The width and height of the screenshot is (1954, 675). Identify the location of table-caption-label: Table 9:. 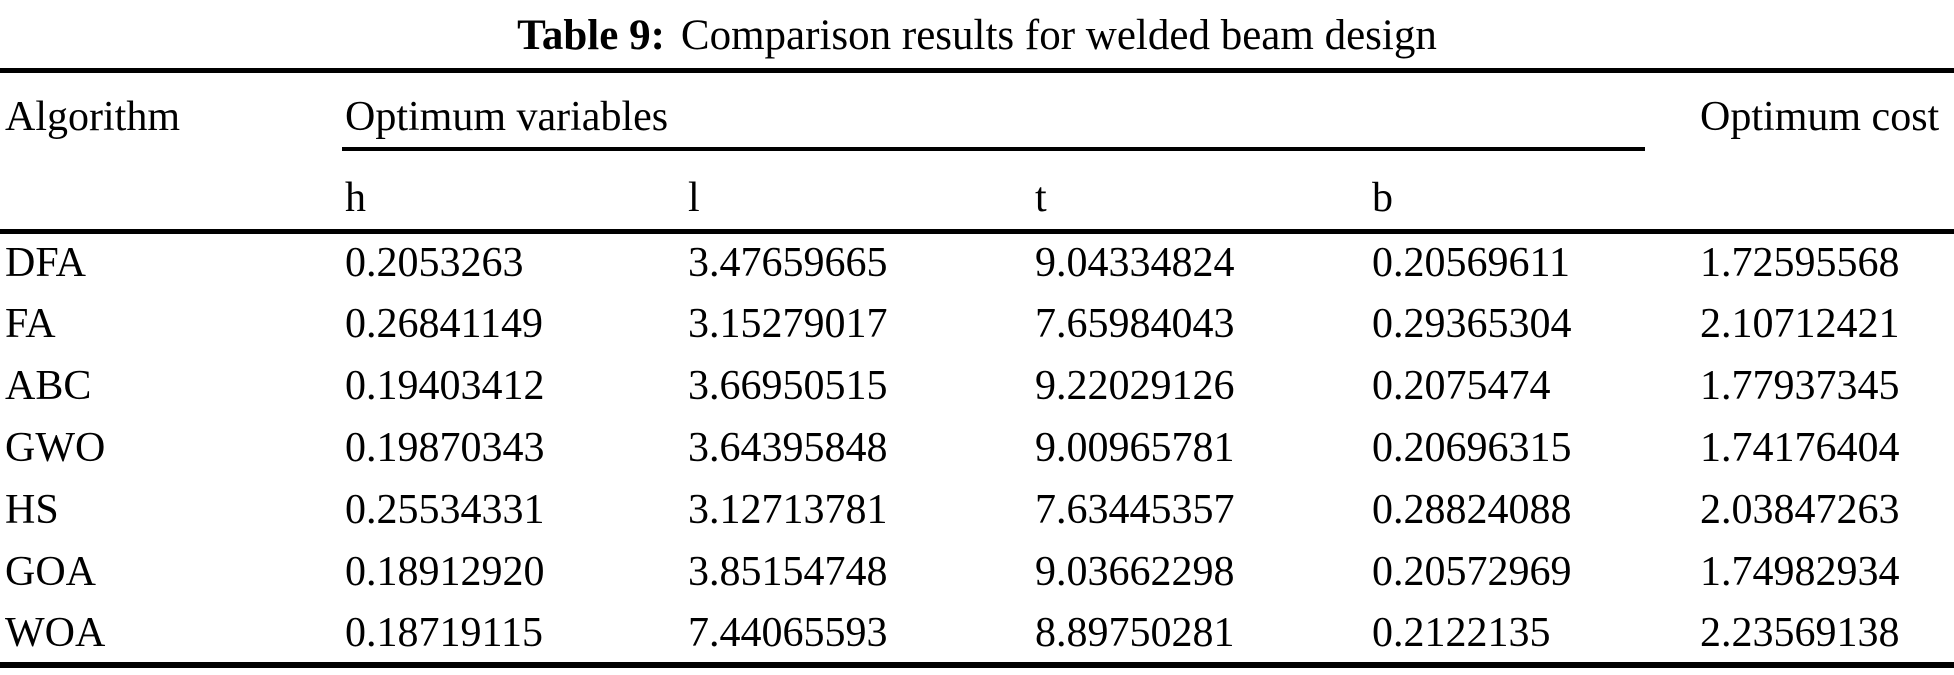
(591, 35).